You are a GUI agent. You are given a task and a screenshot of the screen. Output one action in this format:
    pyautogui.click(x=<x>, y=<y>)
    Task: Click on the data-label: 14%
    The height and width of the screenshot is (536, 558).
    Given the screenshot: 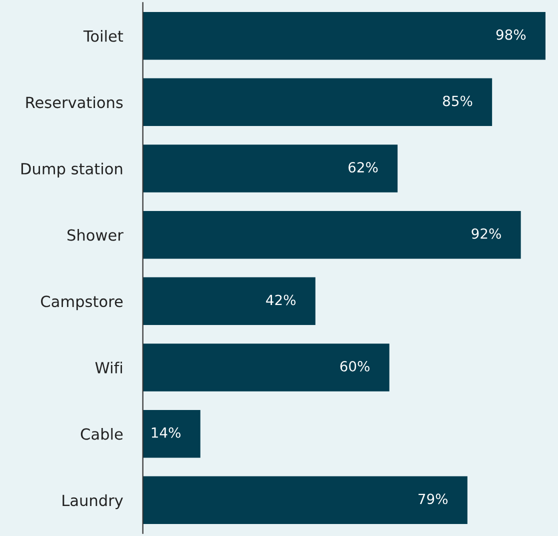 What is the action you would take?
    pyautogui.click(x=166, y=432)
    